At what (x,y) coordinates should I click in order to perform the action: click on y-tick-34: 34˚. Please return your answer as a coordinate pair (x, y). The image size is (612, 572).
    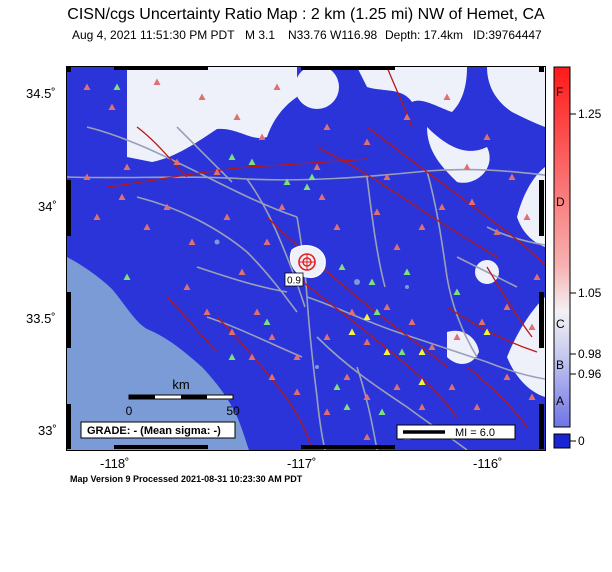
    Looking at the image, I should click on (47, 206).